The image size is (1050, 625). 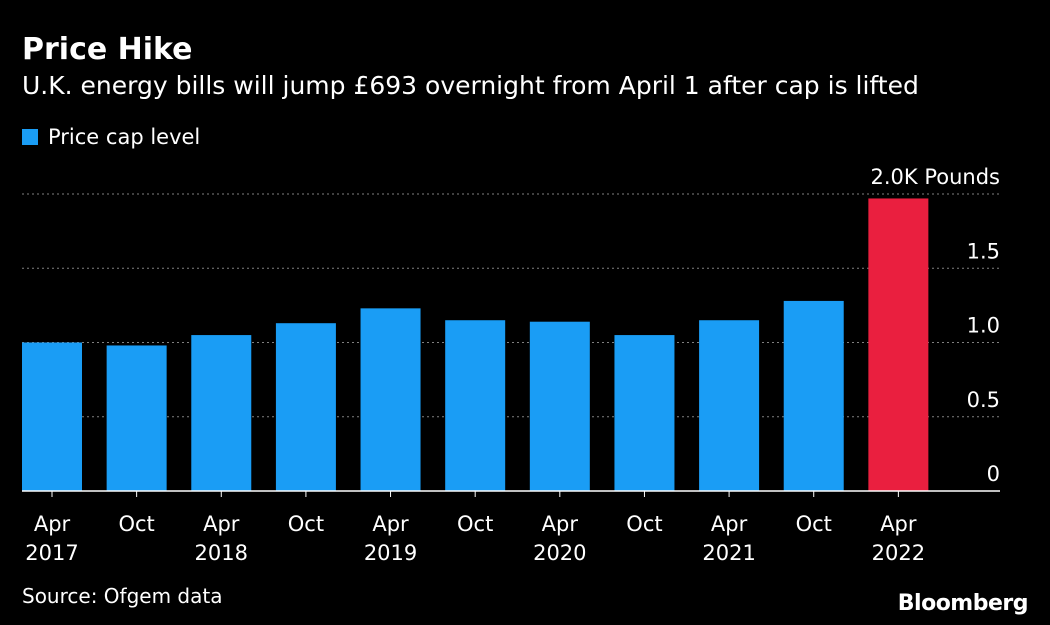 What do you see at coordinates (107, 49) in the screenshot?
I see `chart-title: Price Hike` at bounding box center [107, 49].